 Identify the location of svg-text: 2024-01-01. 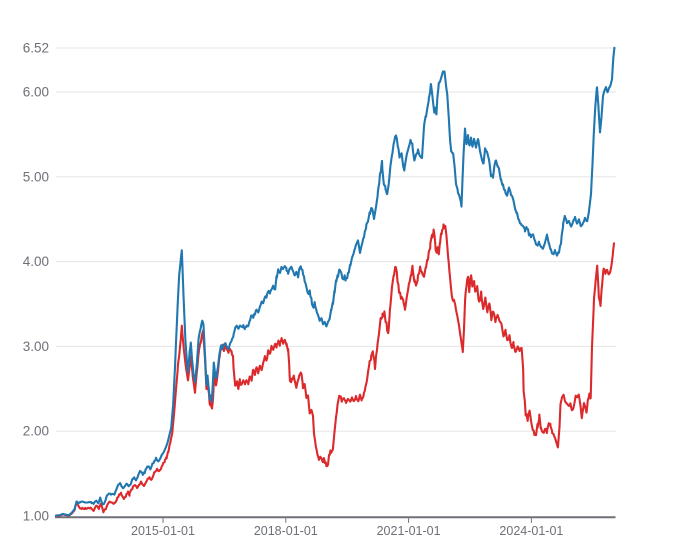
(531, 531).